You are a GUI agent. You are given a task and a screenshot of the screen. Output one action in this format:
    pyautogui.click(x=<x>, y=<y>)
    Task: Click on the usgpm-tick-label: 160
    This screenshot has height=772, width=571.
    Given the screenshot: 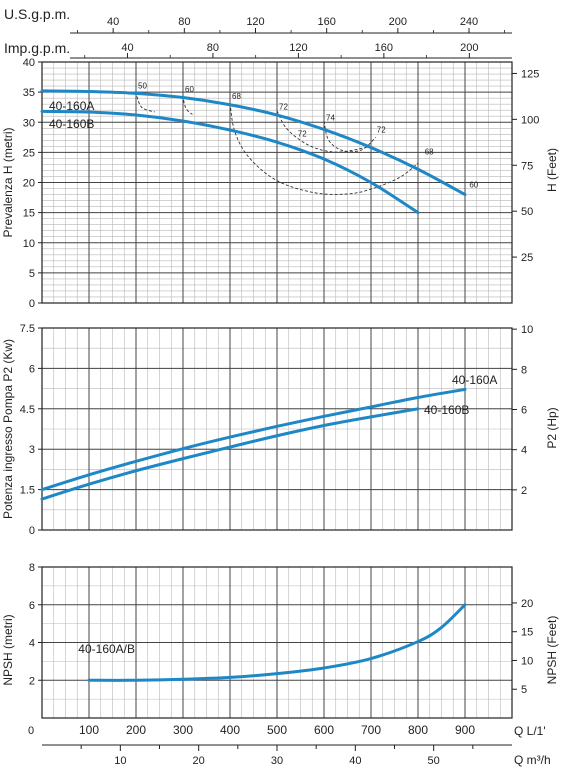 What is the action you would take?
    pyautogui.click(x=326, y=22)
    